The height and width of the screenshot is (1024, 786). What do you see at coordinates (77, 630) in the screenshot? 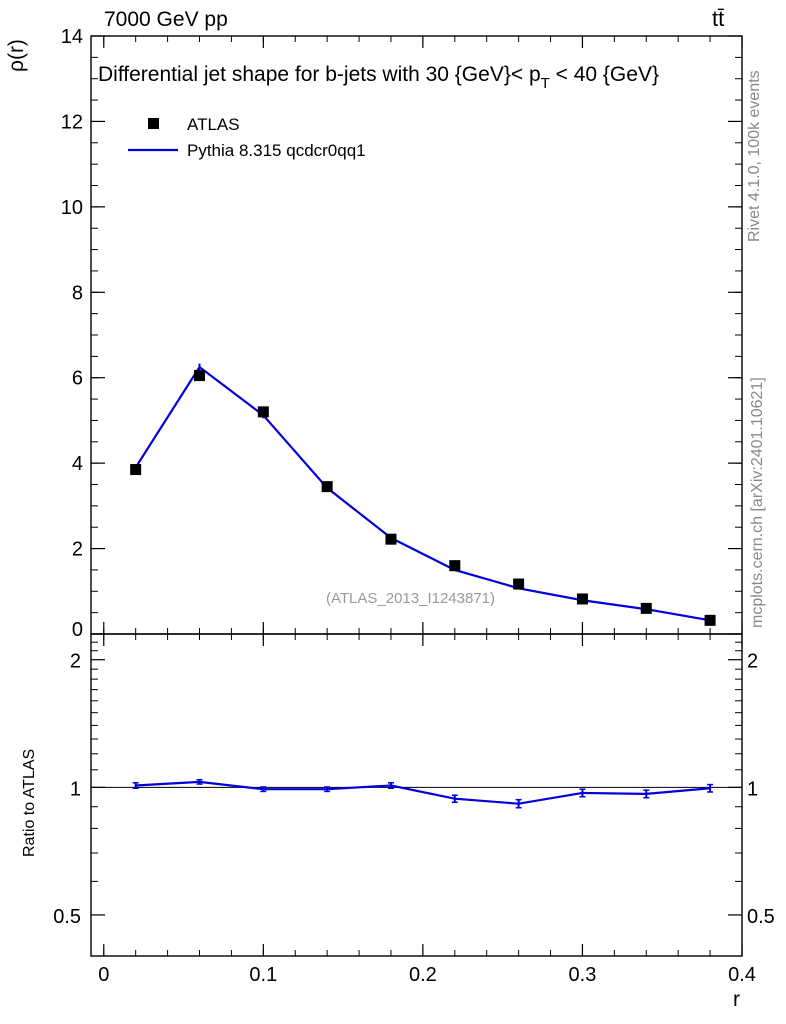
I see `y-tick-label: 0` at bounding box center [77, 630].